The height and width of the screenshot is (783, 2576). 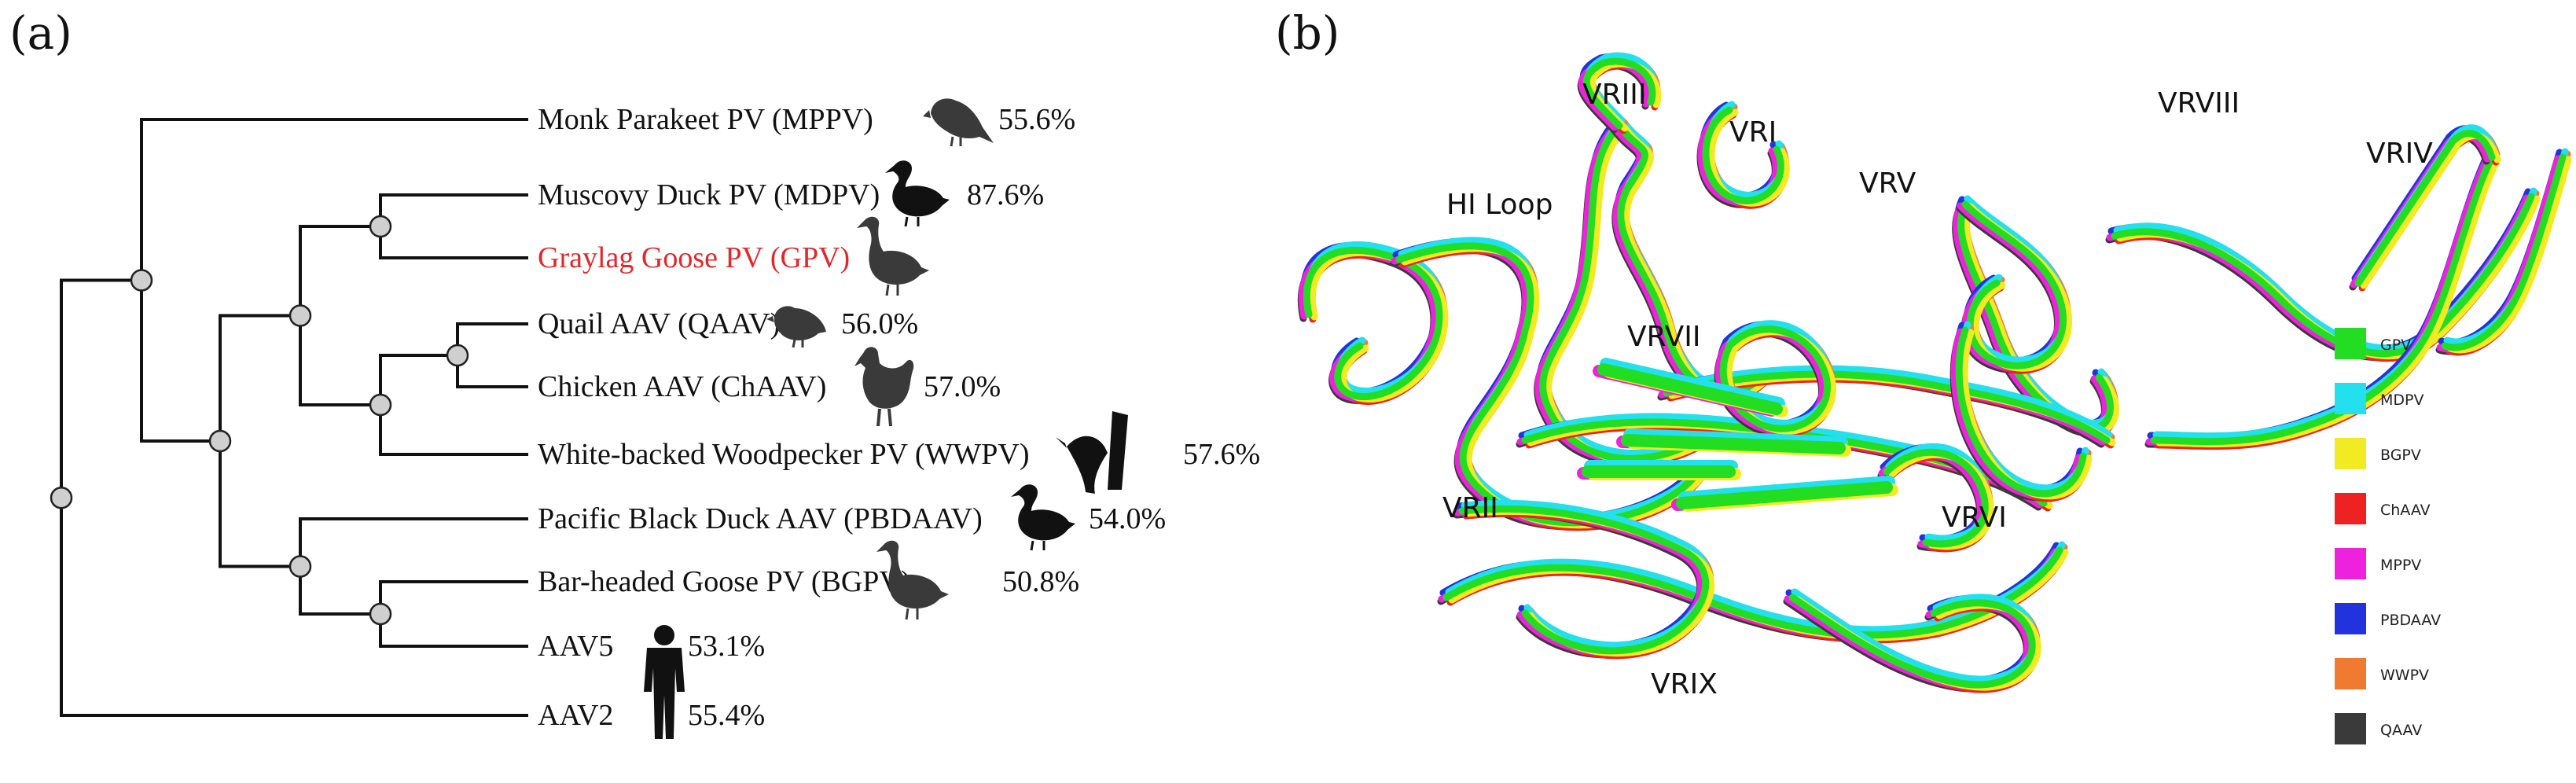 What do you see at coordinates (2400, 565) in the screenshot?
I see `legend-label: MPPV` at bounding box center [2400, 565].